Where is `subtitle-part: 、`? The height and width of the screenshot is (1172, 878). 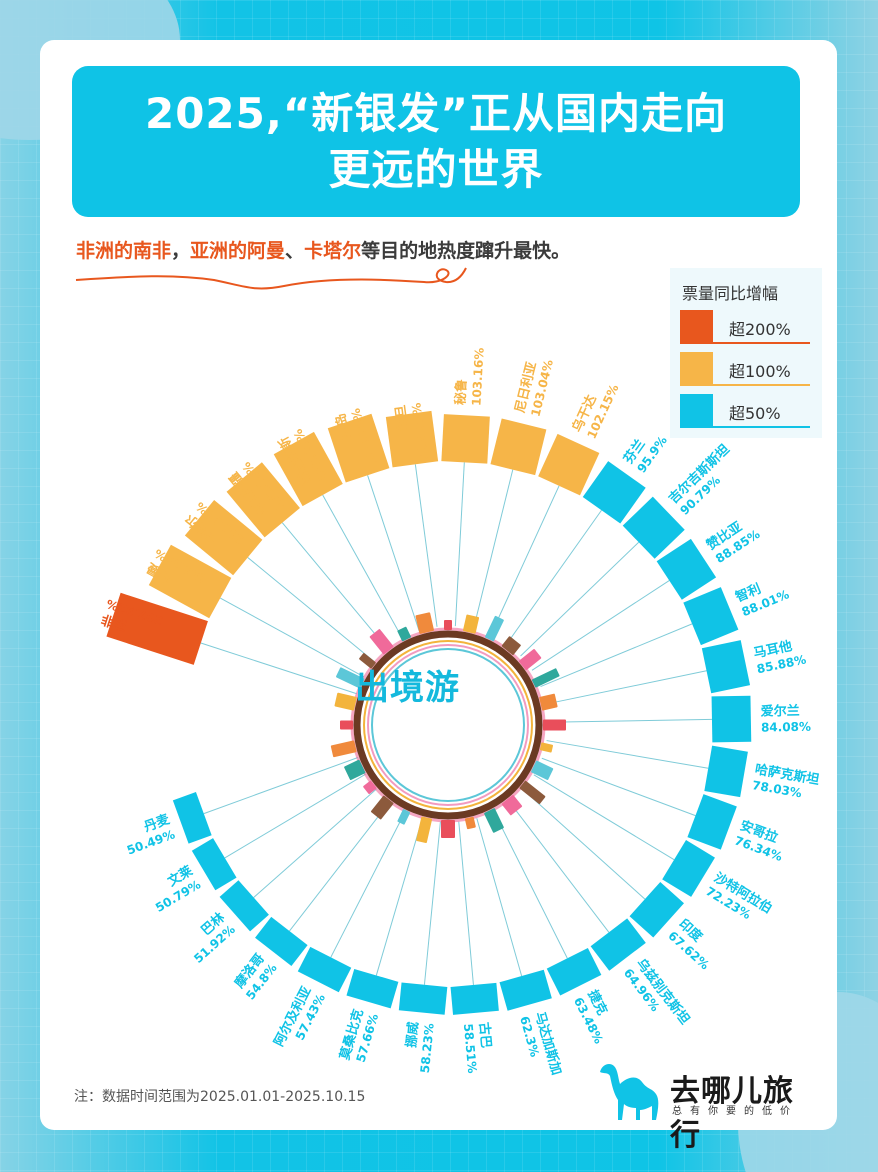 subtitle-part: 、 is located at coordinates (295, 251).